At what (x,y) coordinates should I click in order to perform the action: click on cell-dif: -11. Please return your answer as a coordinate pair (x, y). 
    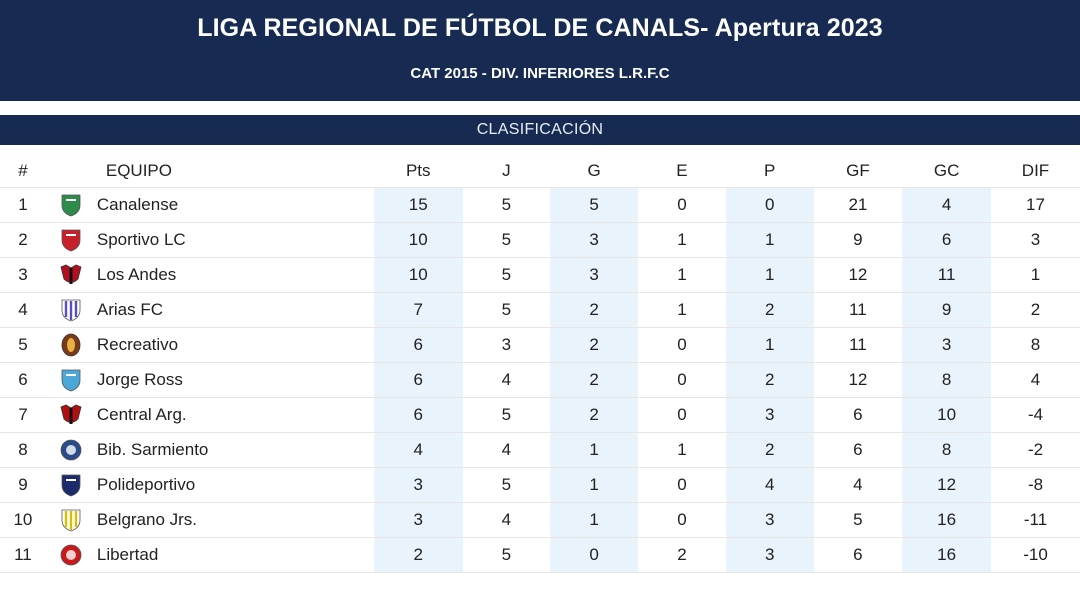
    Looking at the image, I should click on (1035, 519).